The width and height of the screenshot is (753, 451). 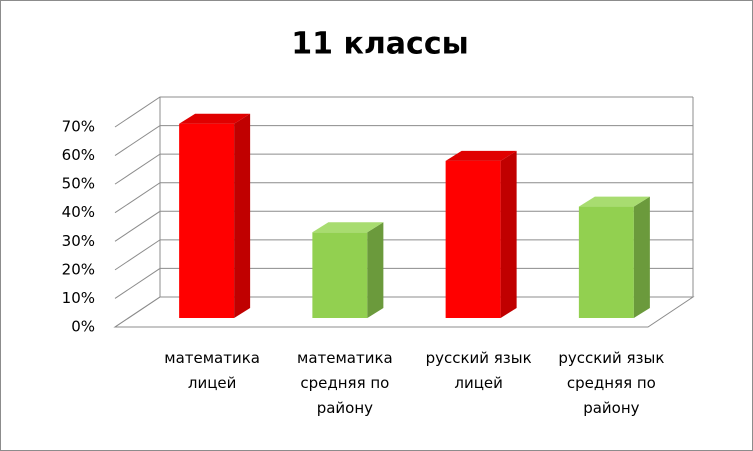 I want to click on y-tick-label: 60%, so click(x=78, y=155).